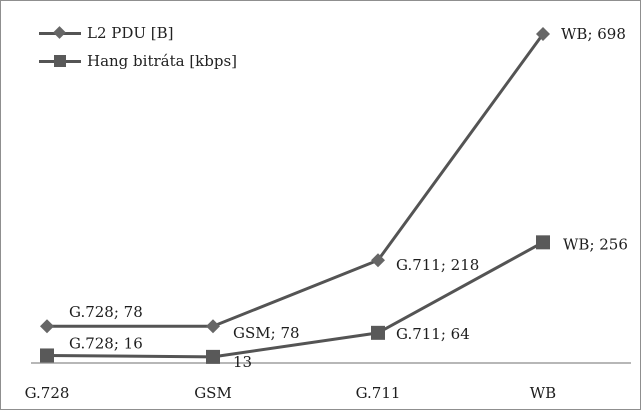  Describe the element at coordinates (595, 244) in the screenshot. I see `data-label-1-3: WB; 256` at that location.